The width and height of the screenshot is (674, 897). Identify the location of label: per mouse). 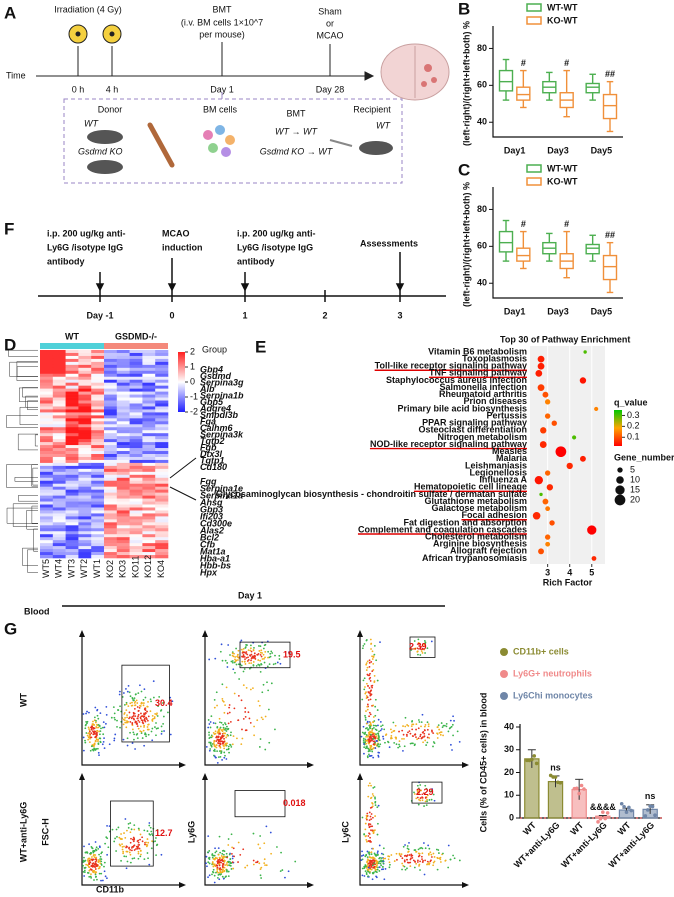
(222, 34).